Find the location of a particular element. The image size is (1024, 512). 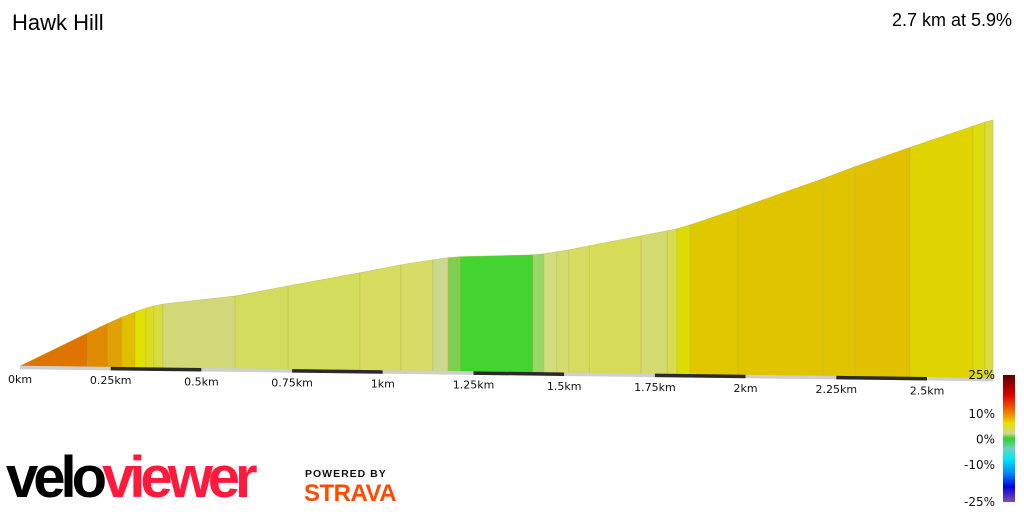

x-tick-label: 1.75km is located at coordinates (655, 387).